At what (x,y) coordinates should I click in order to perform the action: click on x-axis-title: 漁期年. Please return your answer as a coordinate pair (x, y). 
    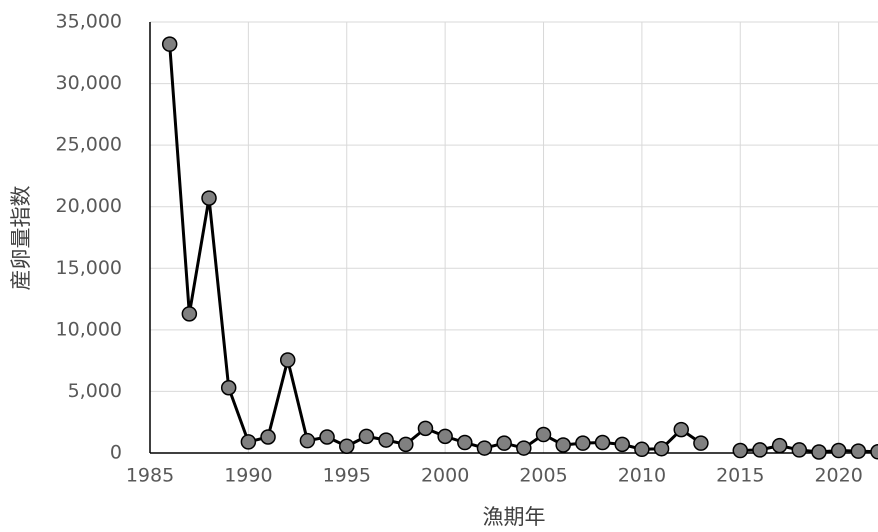
    Looking at the image, I should click on (514, 517).